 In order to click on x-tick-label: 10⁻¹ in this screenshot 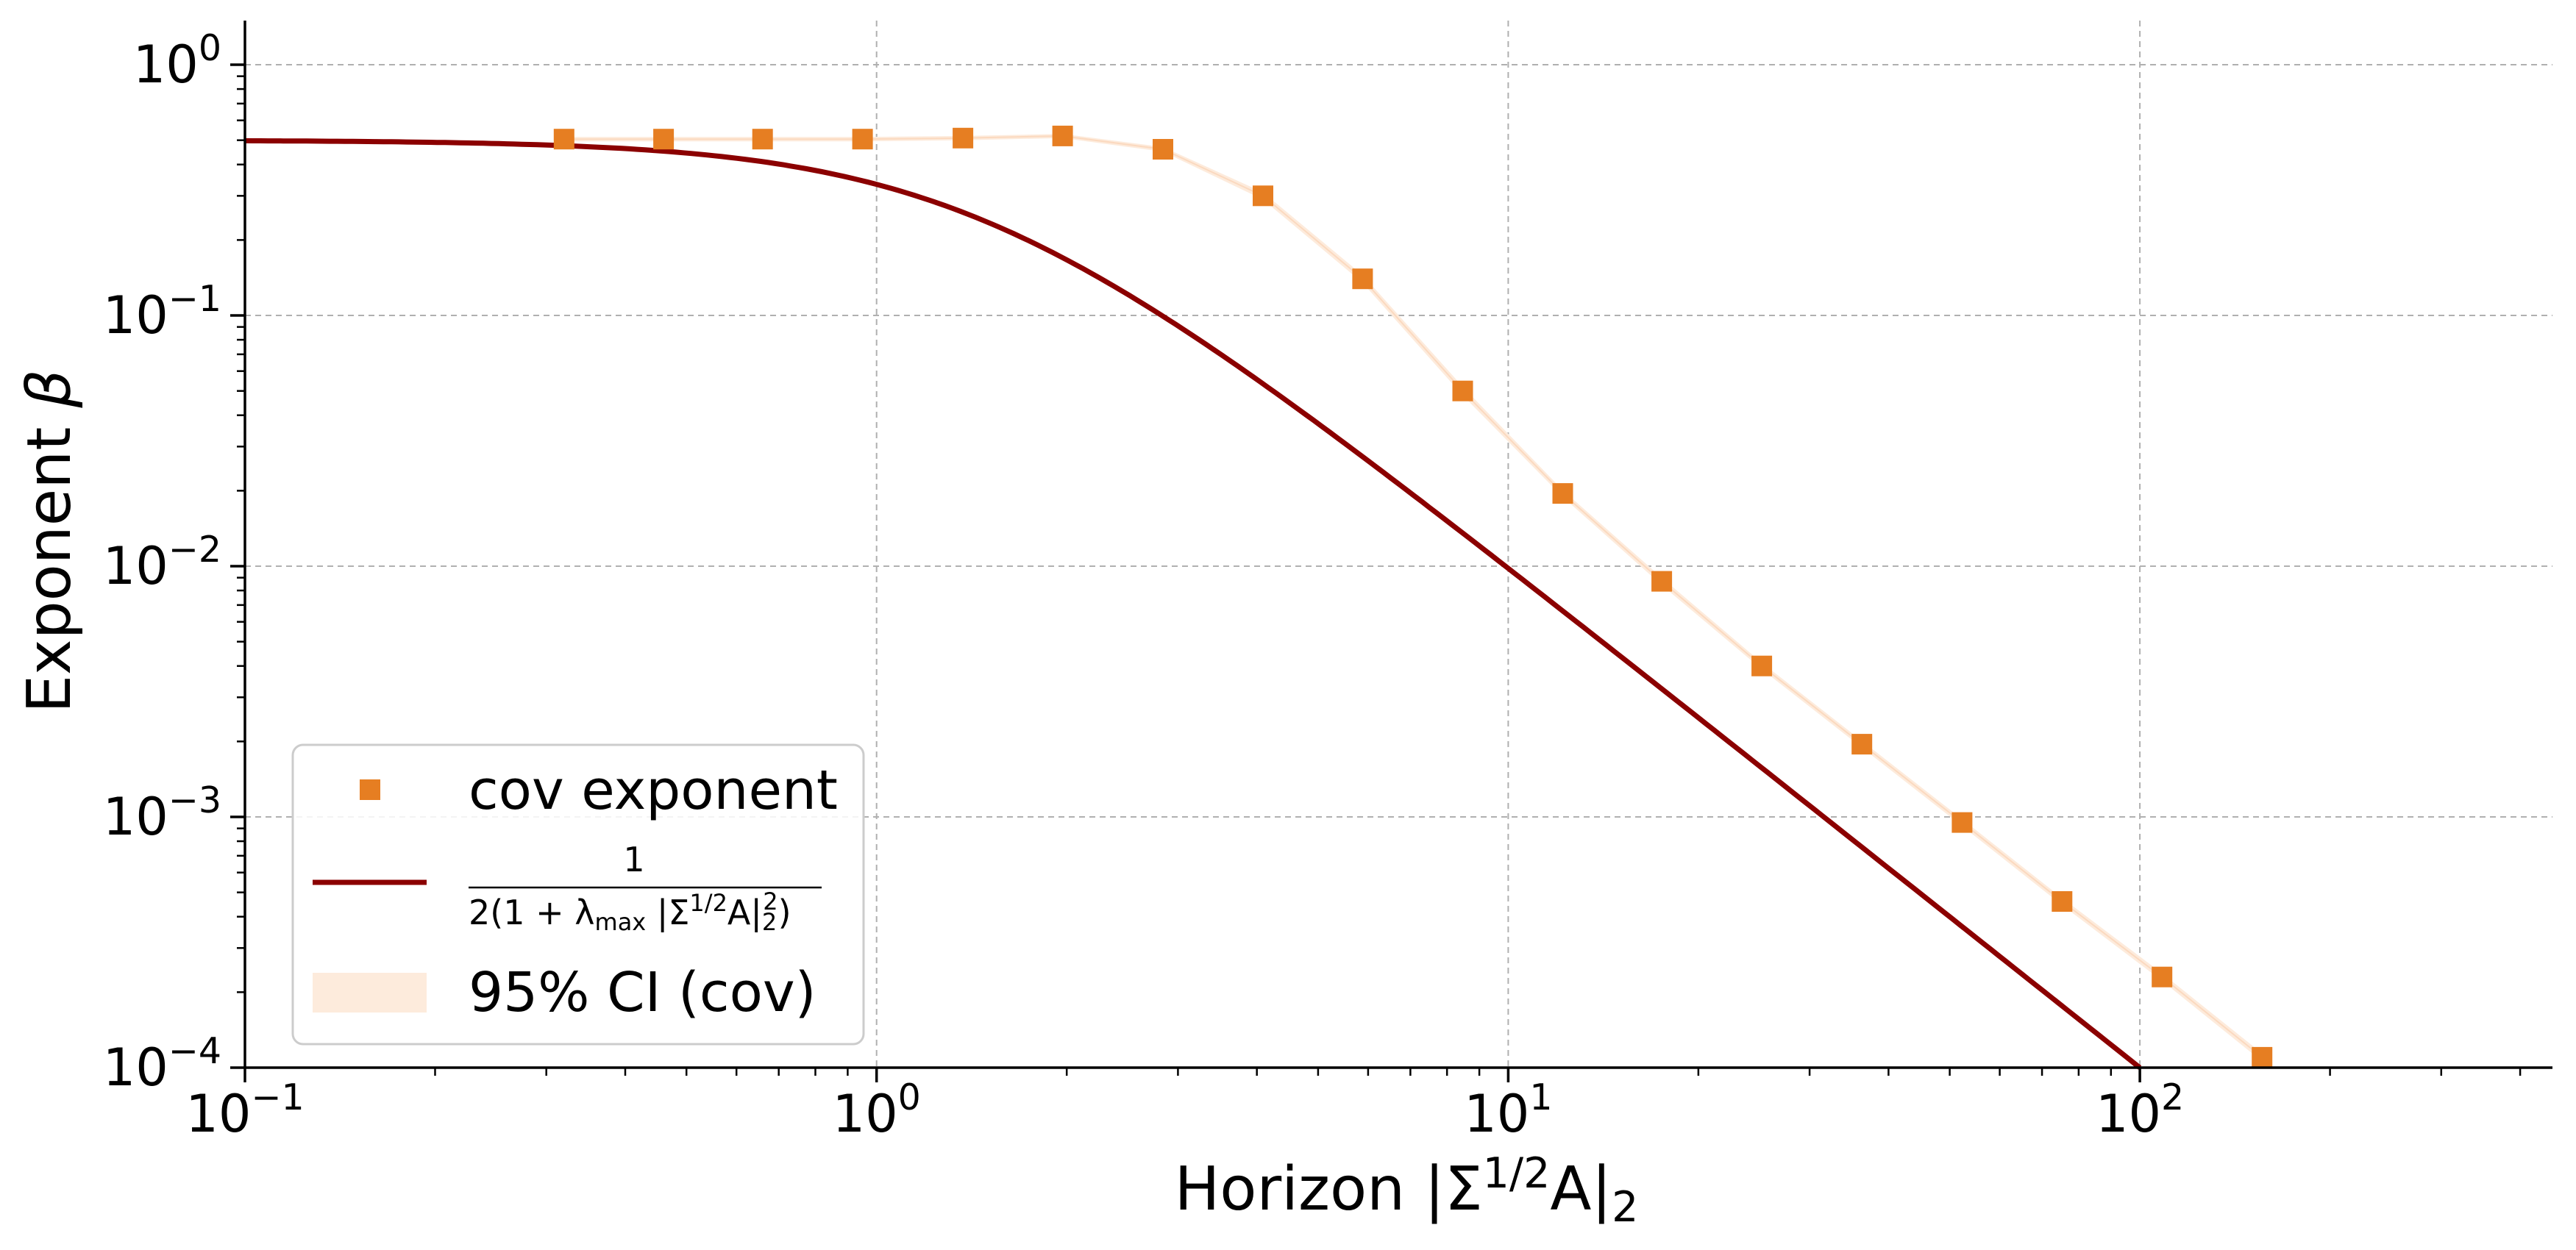, I will do `click(244, 1110)`.